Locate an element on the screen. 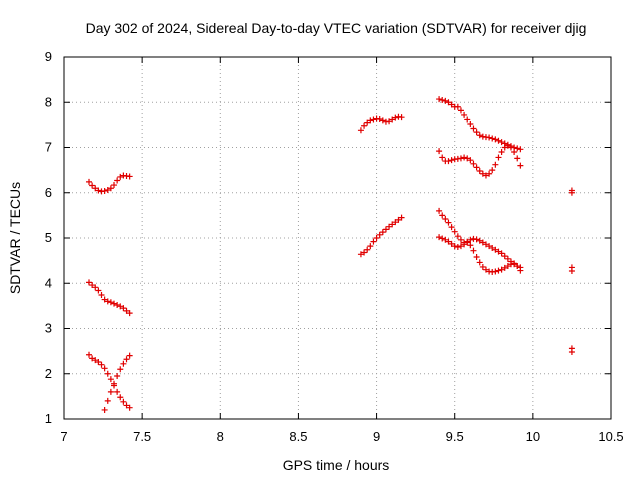 The width and height of the screenshot is (640, 480). series-arc-9.4-top is located at coordinates (480, 124).